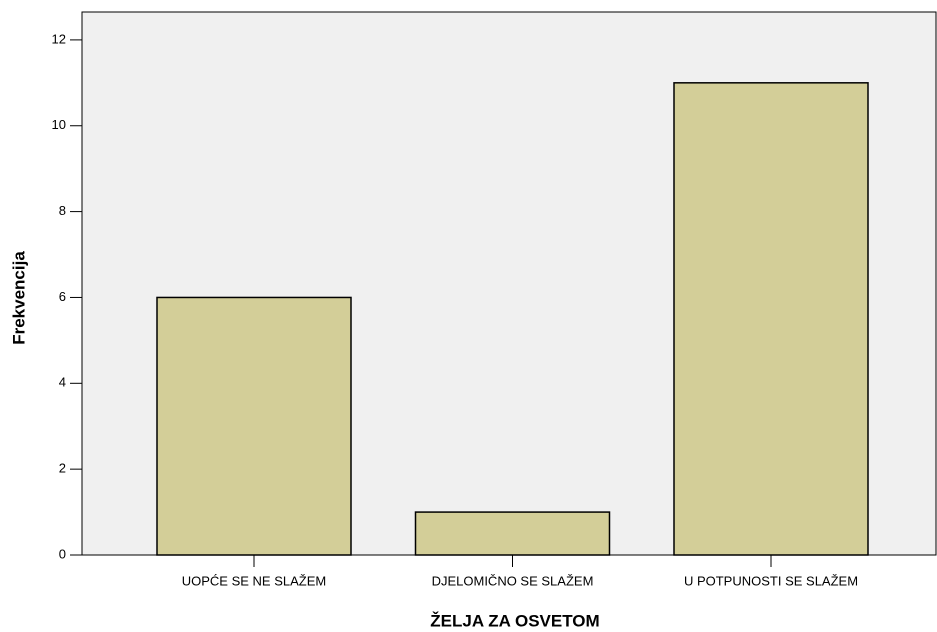 The height and width of the screenshot is (632, 937). I want to click on y-tick-label: 8, so click(62, 210).